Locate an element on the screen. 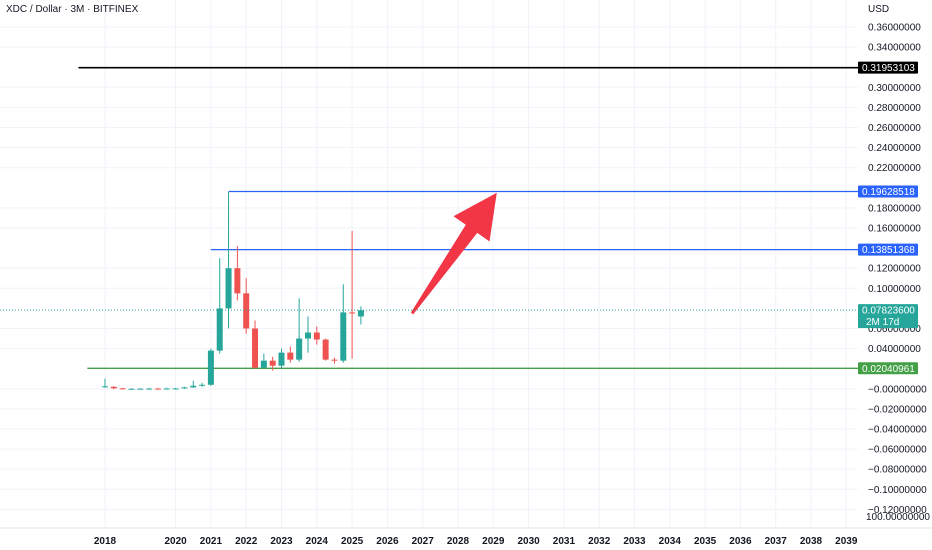  y-tick-label: 0.10000000 is located at coordinates (894, 289).